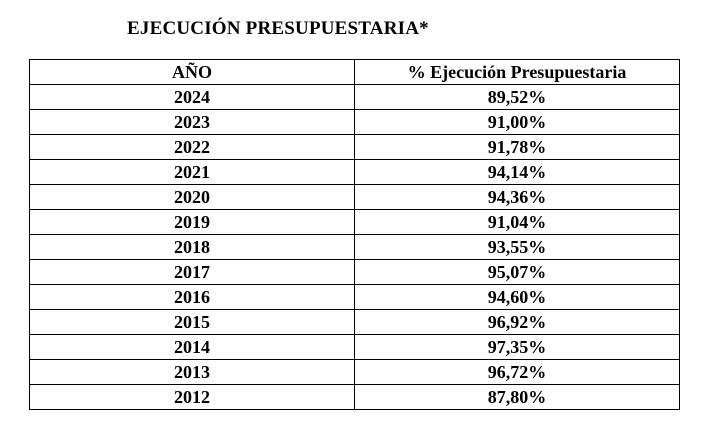 This screenshot has height=433, width=707. What do you see at coordinates (517, 247) in the screenshot?
I see `percent-cell: 93,55%` at bounding box center [517, 247].